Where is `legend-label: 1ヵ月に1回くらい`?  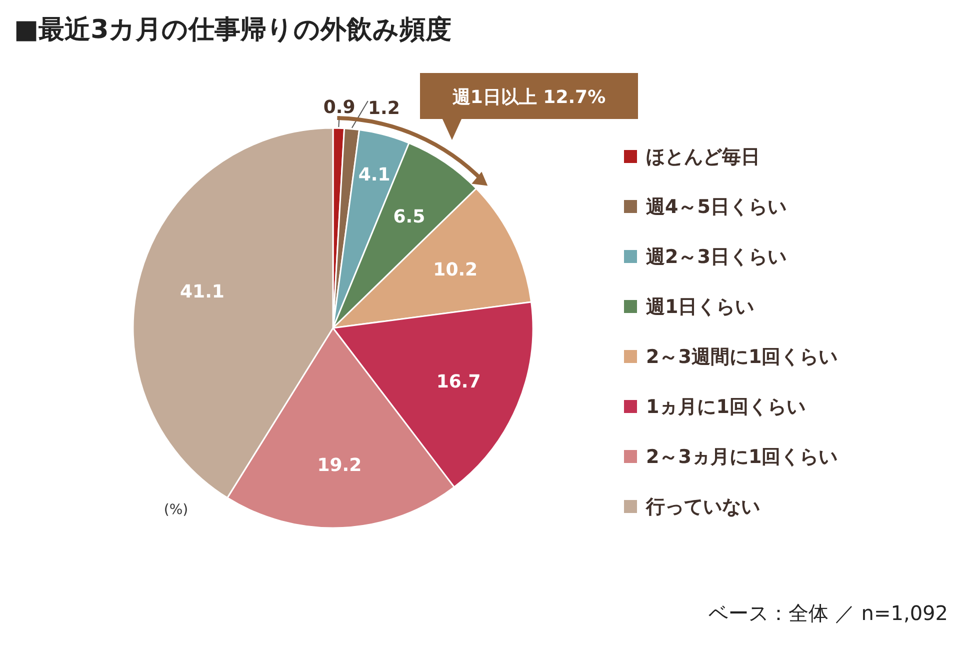
legend-label: 1ヵ月に1回くらい is located at coordinates (726, 407).